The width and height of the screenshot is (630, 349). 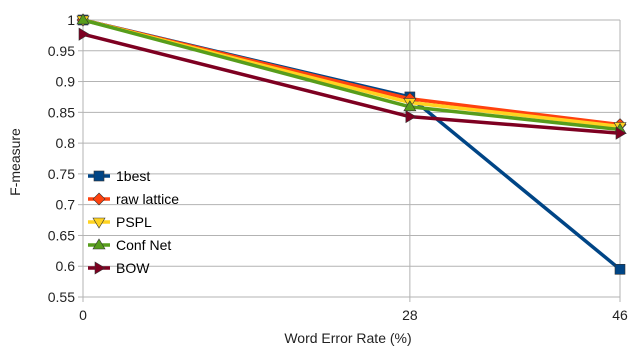 I want to click on legend-item: raw lattice, so click(x=133, y=199).